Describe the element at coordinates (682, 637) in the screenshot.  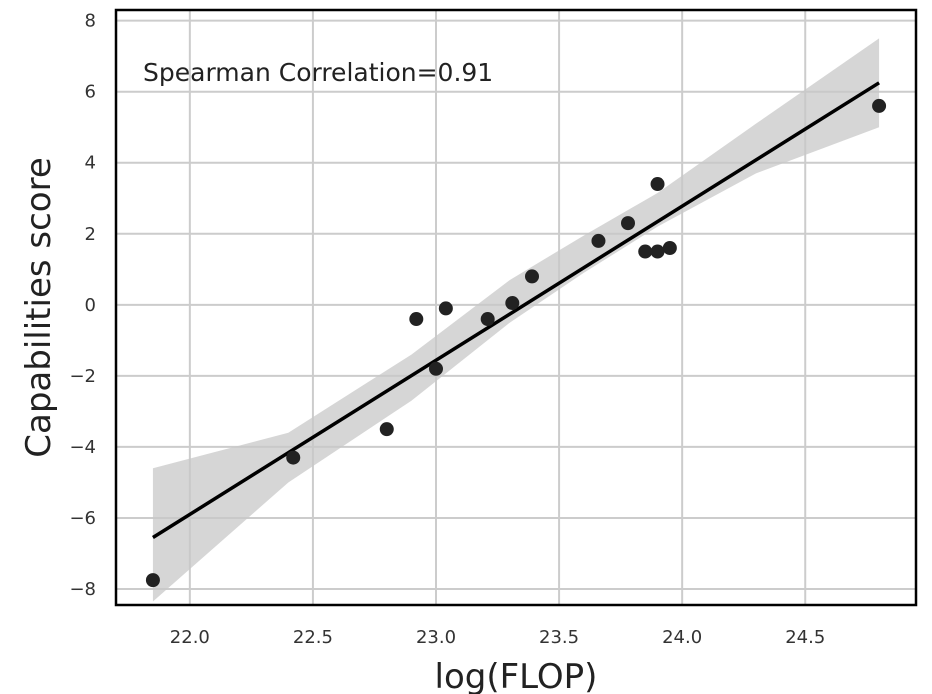
I see `x-tick-label: 24.0` at that location.